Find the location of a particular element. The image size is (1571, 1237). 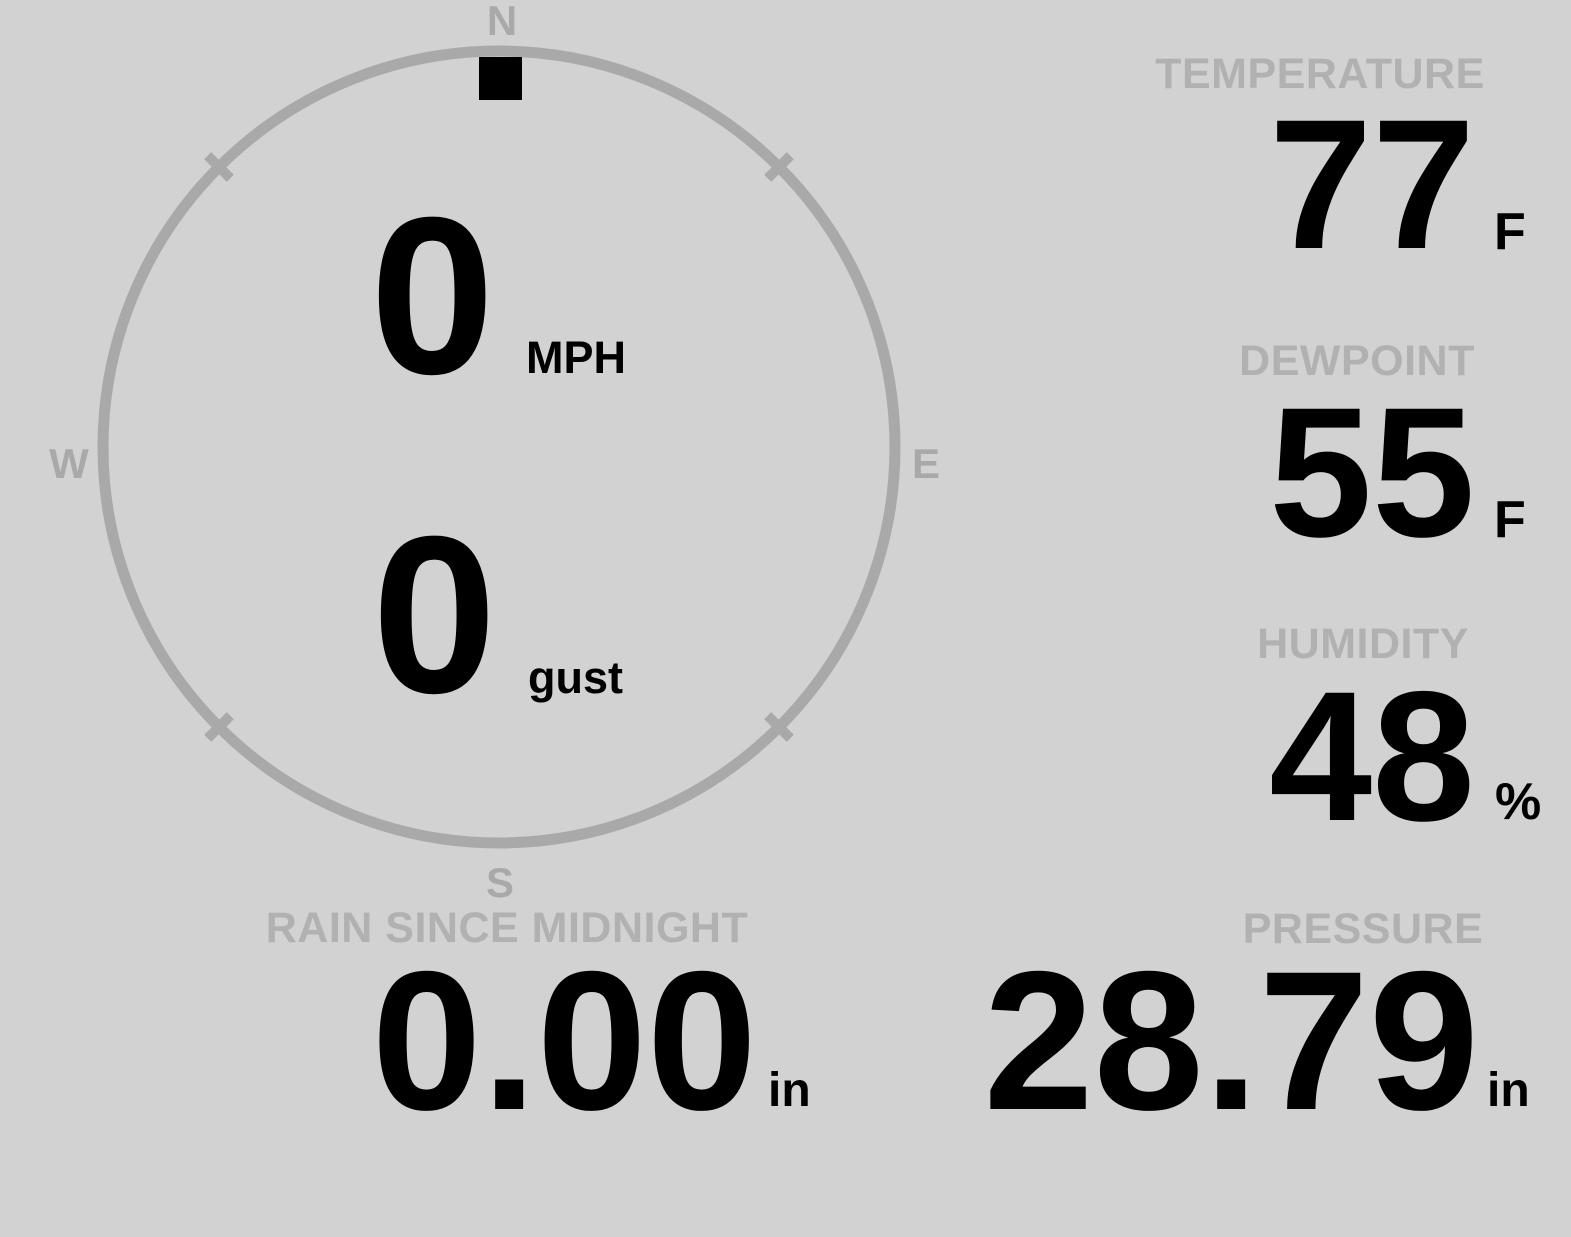

compass-tick-nw is located at coordinates (219, 167).